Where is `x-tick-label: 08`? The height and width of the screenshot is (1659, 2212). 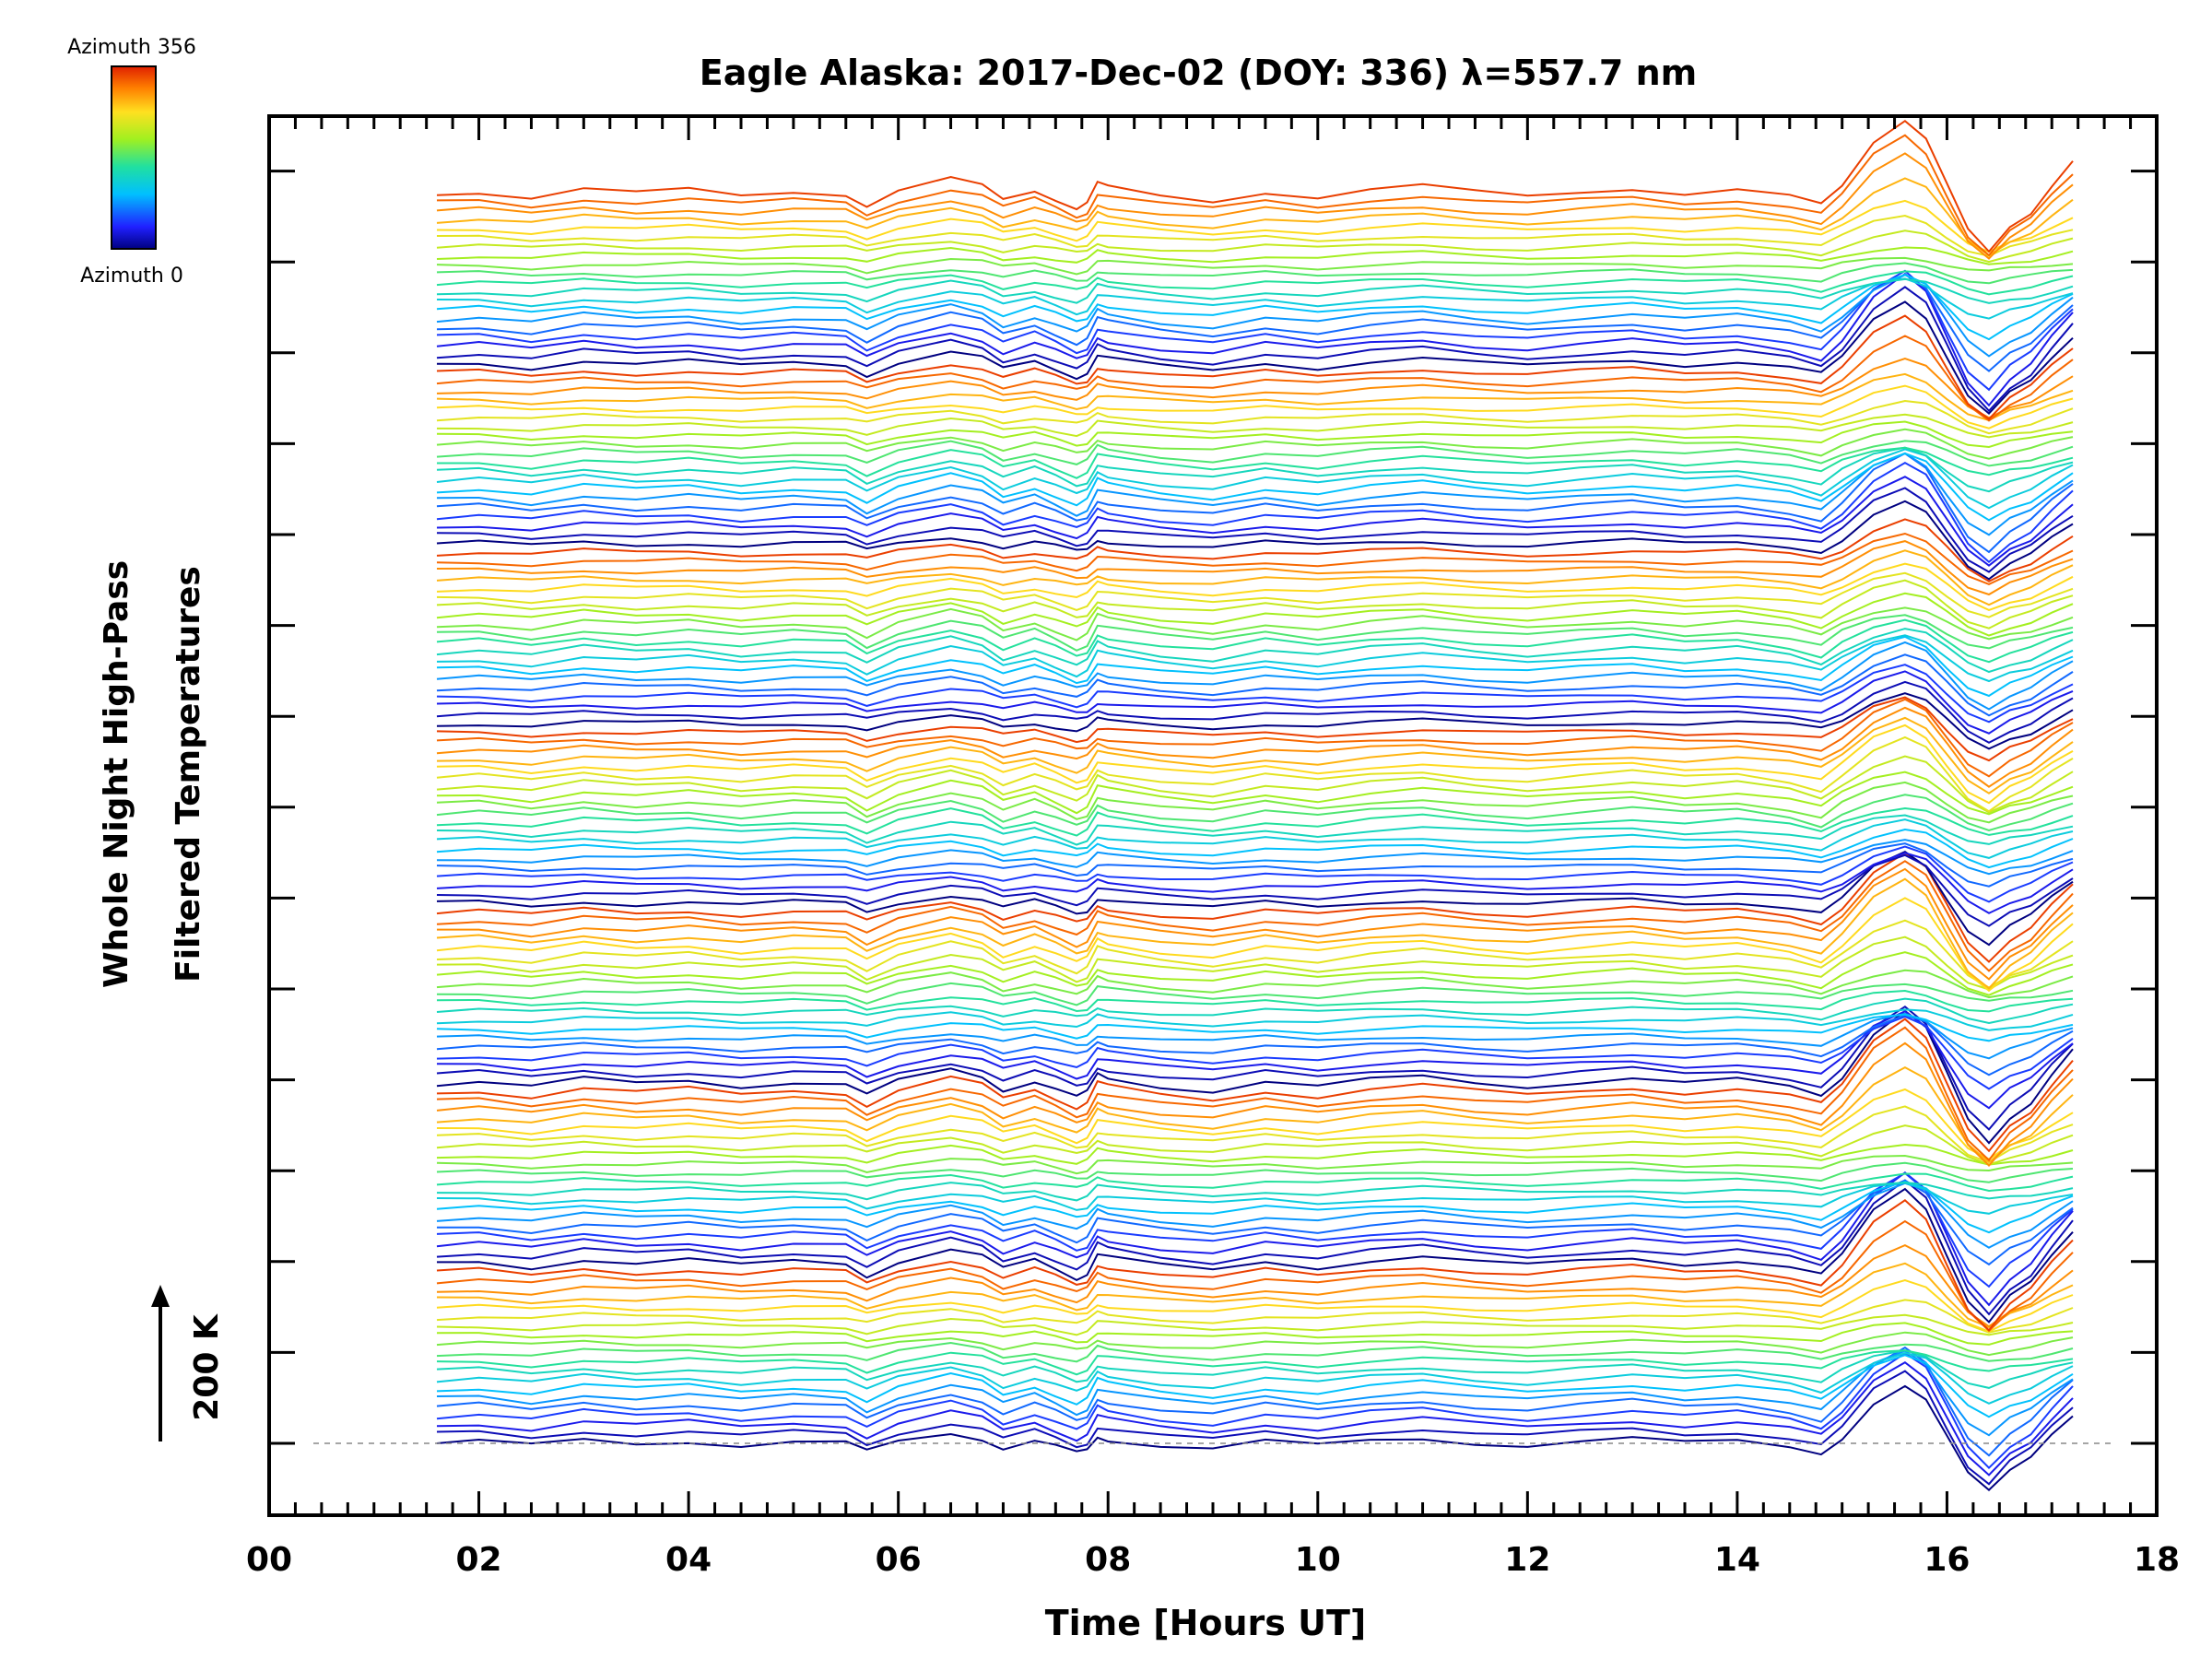 x-tick-label: 08 is located at coordinates (1108, 1560).